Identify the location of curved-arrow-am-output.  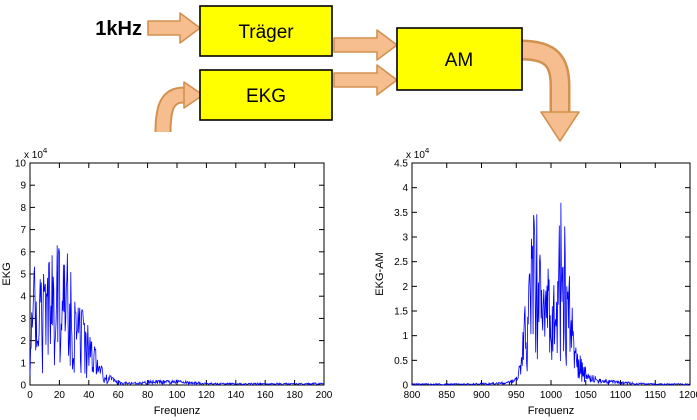
(550, 90).